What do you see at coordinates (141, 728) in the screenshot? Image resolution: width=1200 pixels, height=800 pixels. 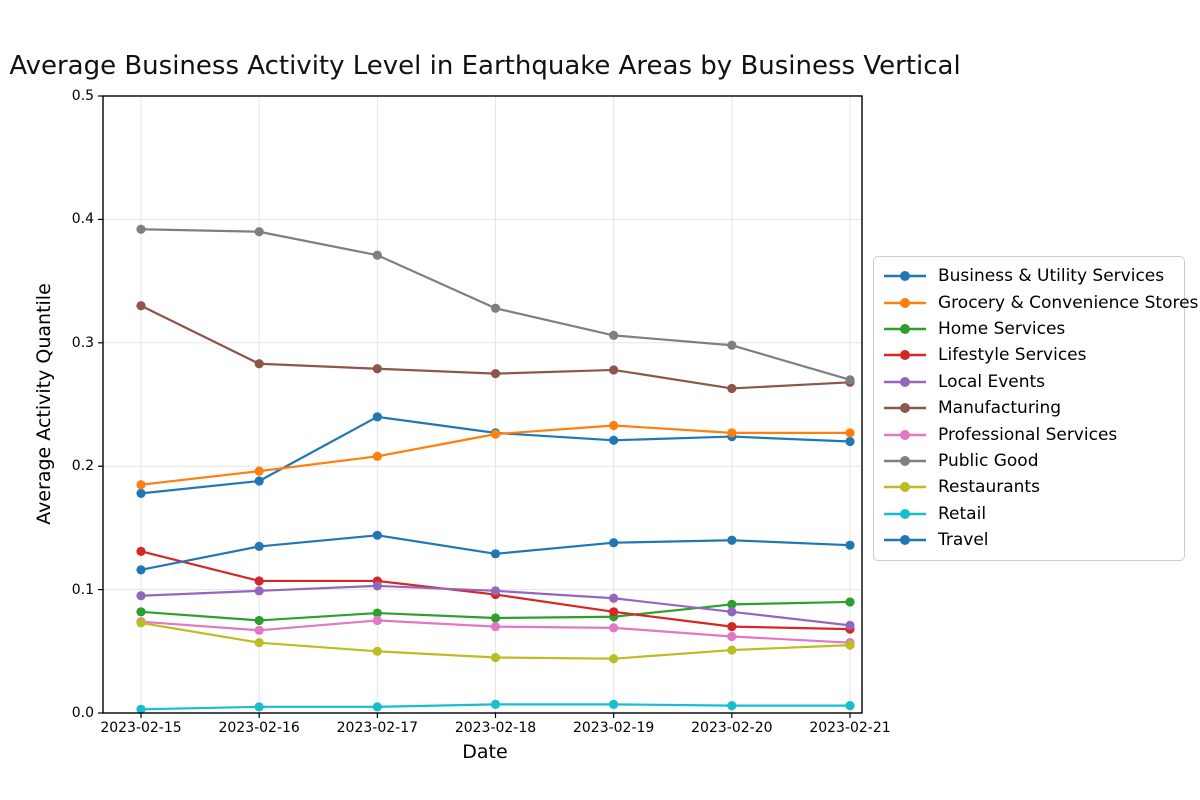 I see `x-tick-label: 2023-02-15` at bounding box center [141, 728].